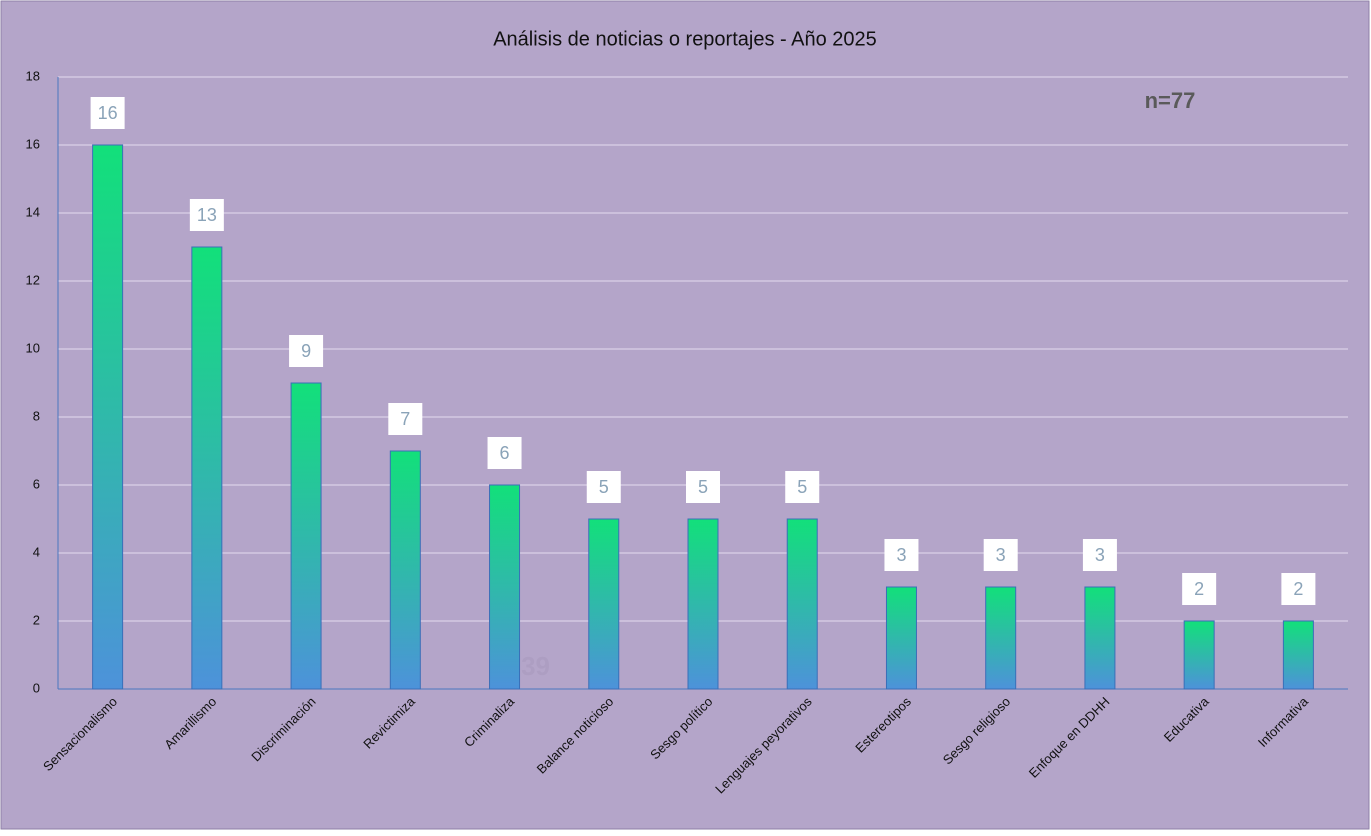 This screenshot has width=1371, height=836. I want to click on y-tick-label: 2, so click(36, 619).